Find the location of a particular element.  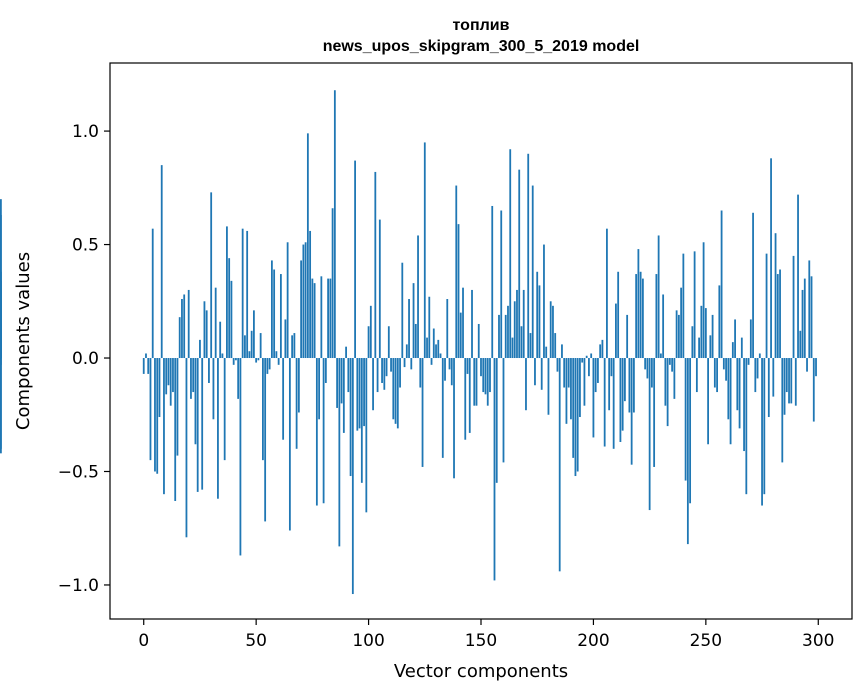

x-tick-label: 50 is located at coordinates (256, 641).